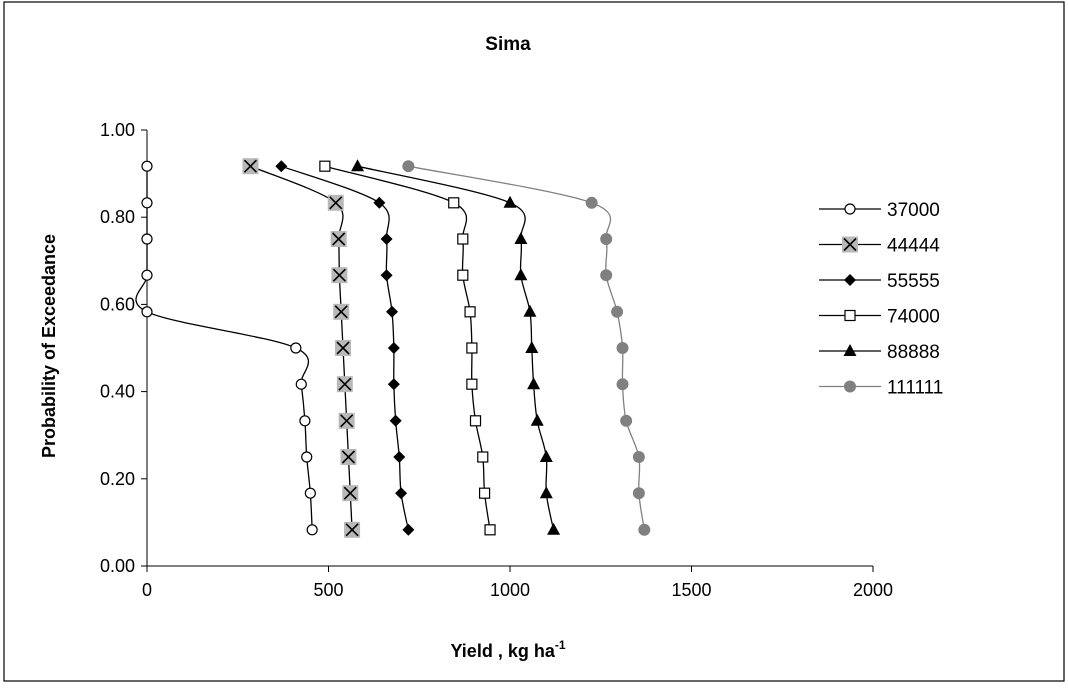  I want to click on y-tick-label: 1.00, so click(117, 130).